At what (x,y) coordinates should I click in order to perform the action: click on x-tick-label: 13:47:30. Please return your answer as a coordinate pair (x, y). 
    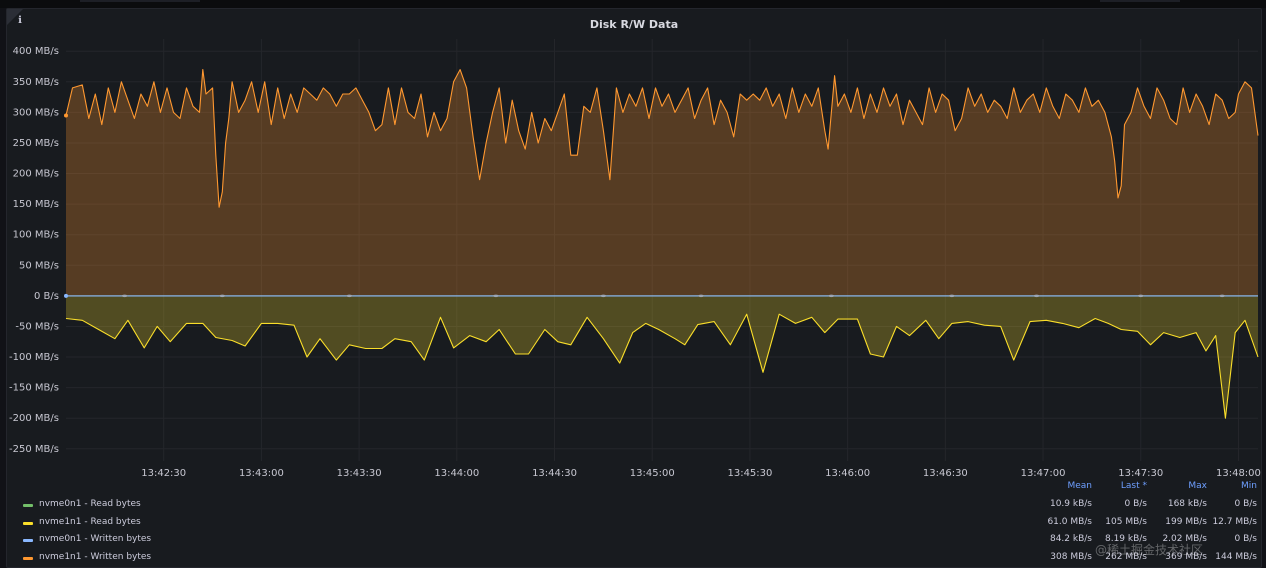
    Looking at the image, I should click on (1140, 473).